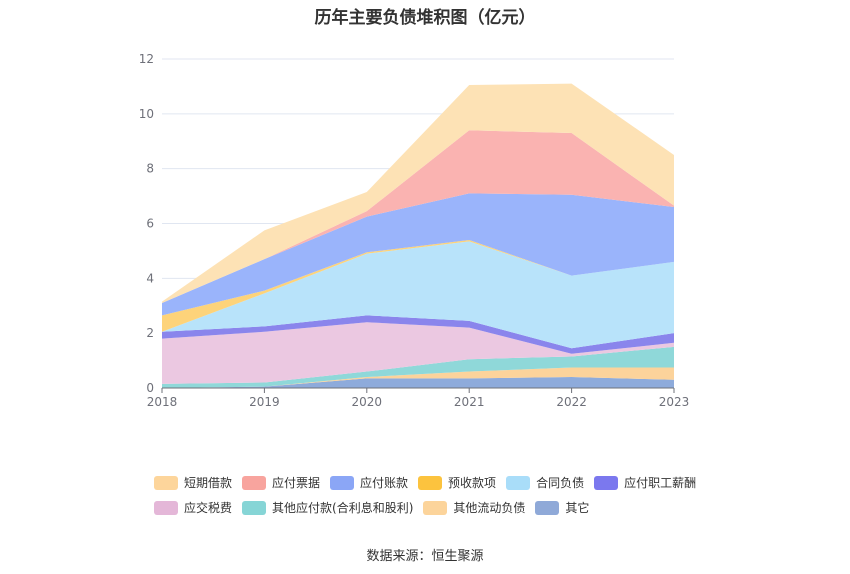 The width and height of the screenshot is (850, 574). I want to click on legend-item: 合同负债, so click(545, 482).